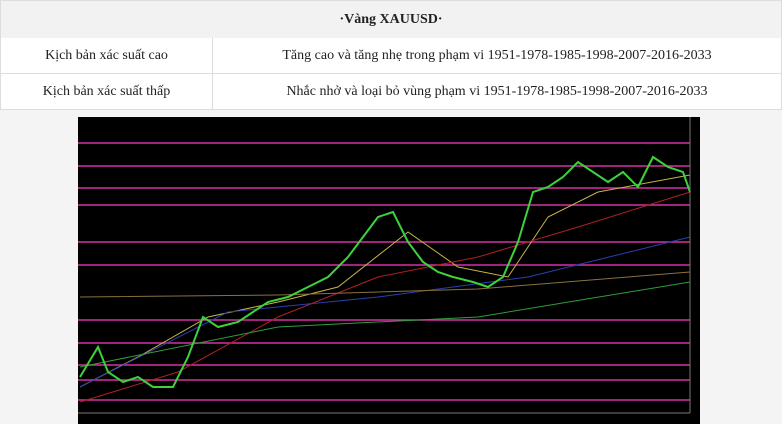 Image resolution: width=782 pixels, height=424 pixels. What do you see at coordinates (107, 55) in the screenshot?
I see `cell: Kịch bản xác suất cao` at bounding box center [107, 55].